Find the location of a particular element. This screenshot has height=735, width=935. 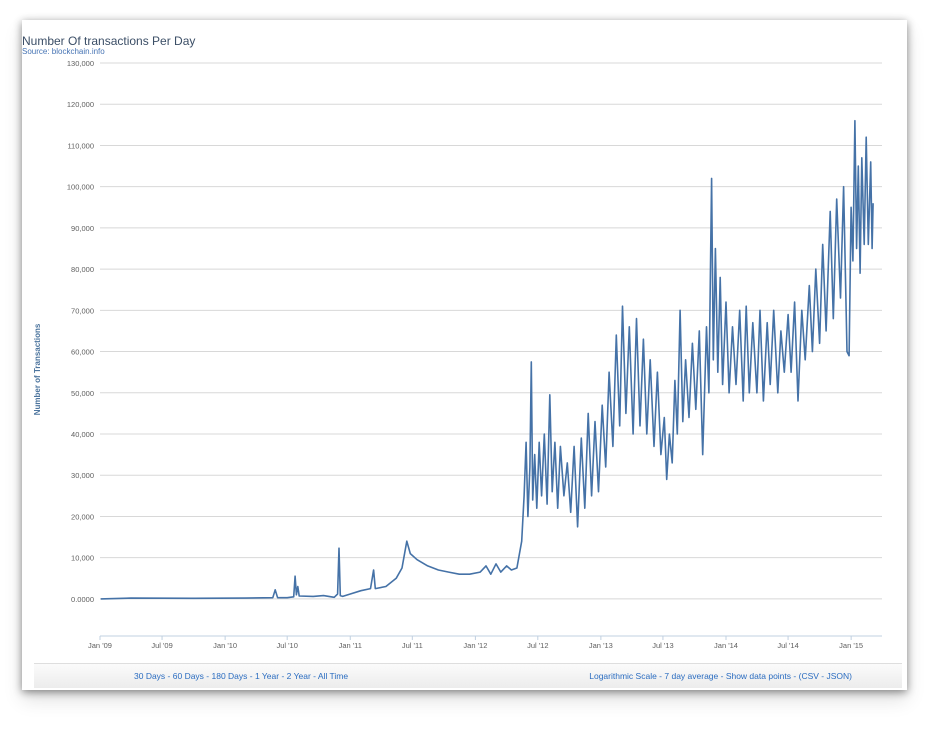

x-tick-label: Jul '14 is located at coordinates (787, 645).